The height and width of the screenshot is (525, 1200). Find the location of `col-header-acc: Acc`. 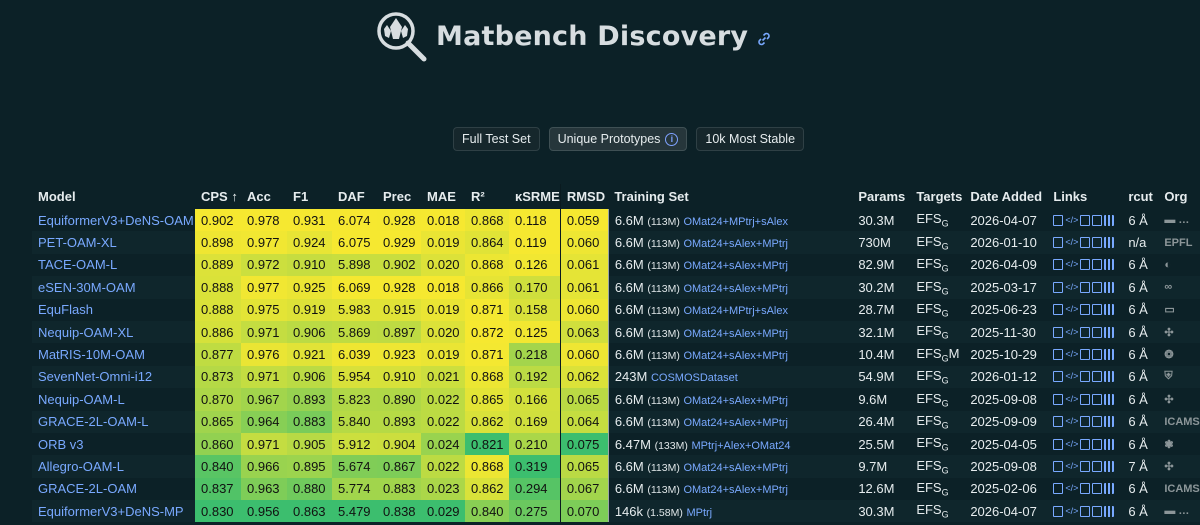

col-header-acc: Acc is located at coordinates (259, 196).